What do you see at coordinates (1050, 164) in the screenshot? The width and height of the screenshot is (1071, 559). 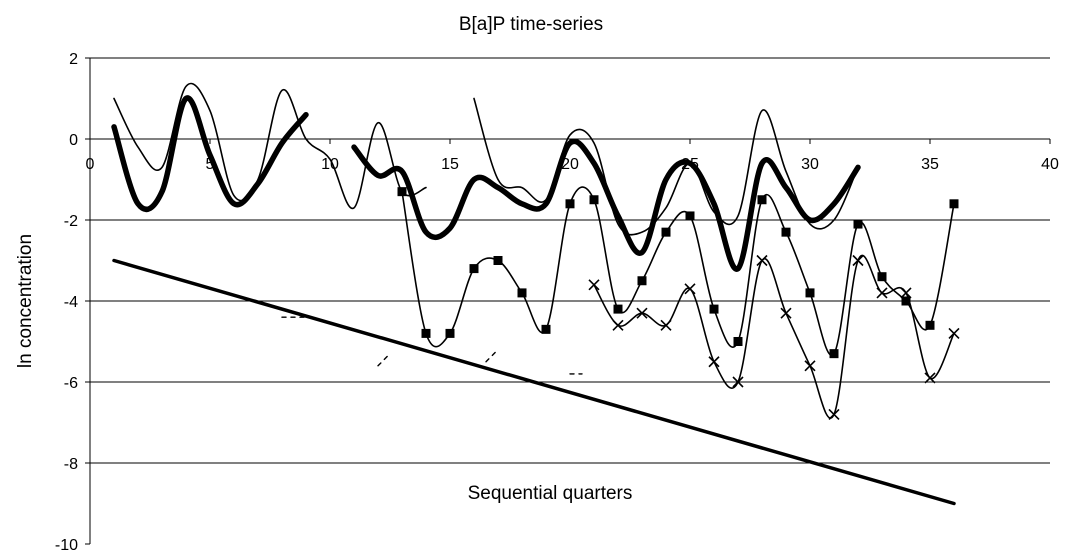 I see `x-tick-label: 40` at bounding box center [1050, 164].